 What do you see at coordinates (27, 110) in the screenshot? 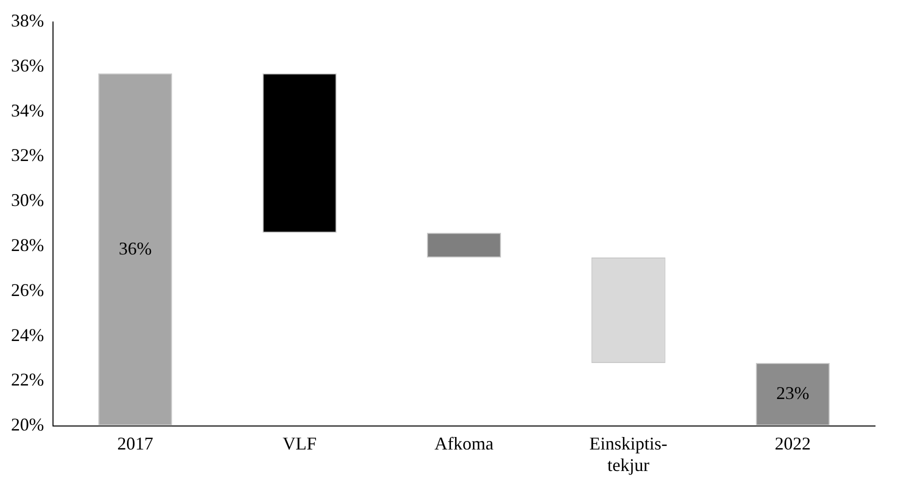
I see `y-tick-label: 34%` at bounding box center [27, 110].